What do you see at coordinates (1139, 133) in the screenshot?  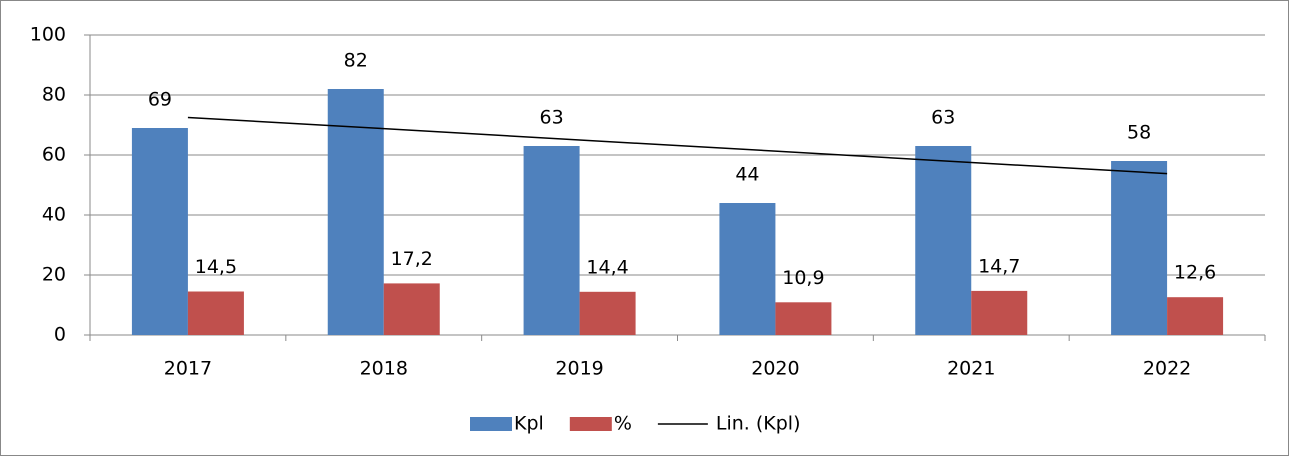 I see `data-label: 58` at bounding box center [1139, 133].